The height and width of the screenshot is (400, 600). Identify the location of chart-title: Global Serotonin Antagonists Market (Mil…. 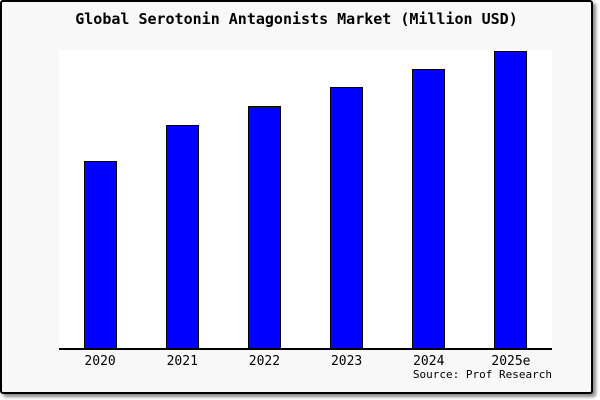
(296, 19).